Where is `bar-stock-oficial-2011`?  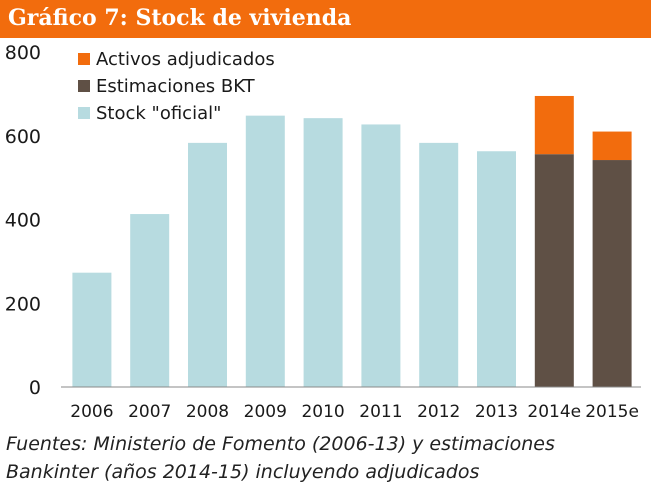 bar-stock-oficial-2011 is located at coordinates (381, 255).